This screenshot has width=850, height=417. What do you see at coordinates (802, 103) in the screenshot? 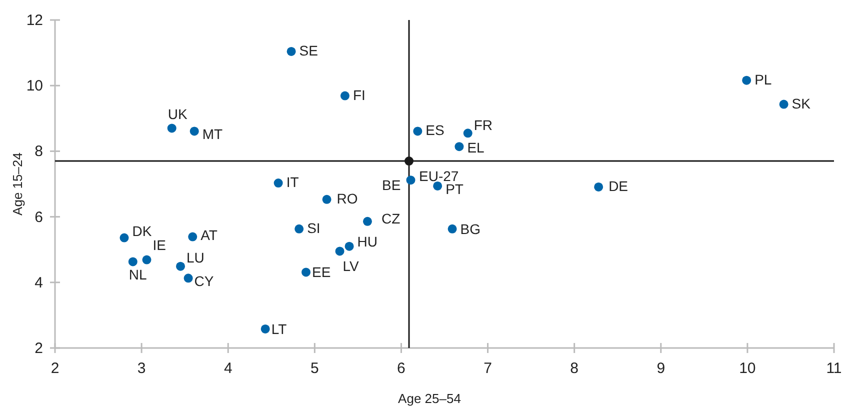
I see `annotation: SK` at bounding box center [802, 103].